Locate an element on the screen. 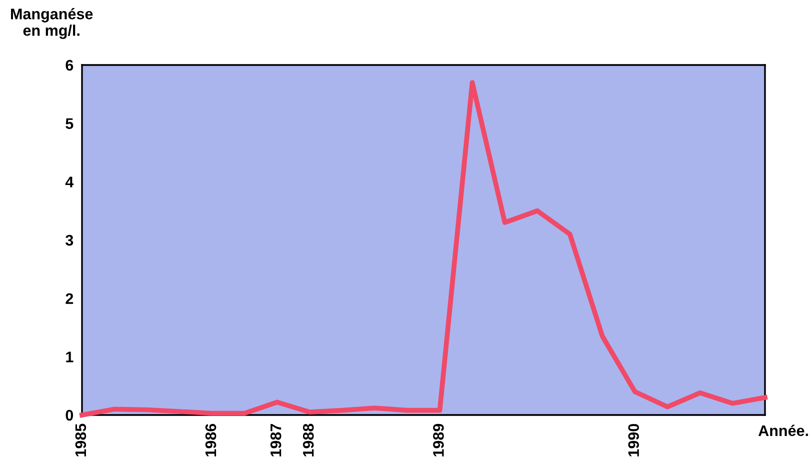  y-tick-label: 2 is located at coordinates (70, 298).